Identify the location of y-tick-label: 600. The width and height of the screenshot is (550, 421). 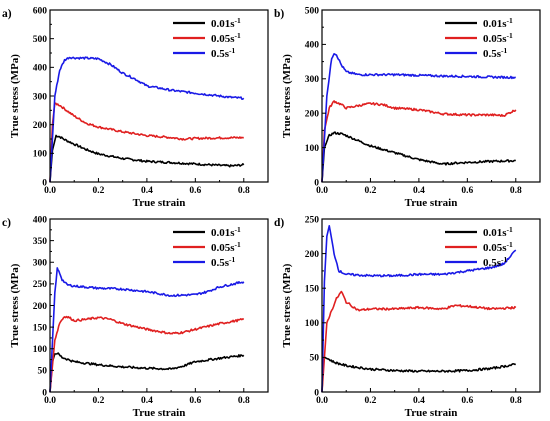
(40, 11).